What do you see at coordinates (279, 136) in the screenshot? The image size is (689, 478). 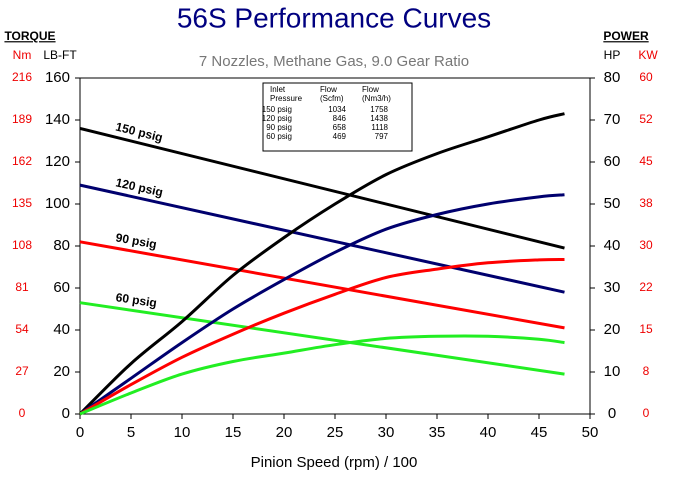 I see `flow-table-cell: 60 psig` at bounding box center [279, 136].